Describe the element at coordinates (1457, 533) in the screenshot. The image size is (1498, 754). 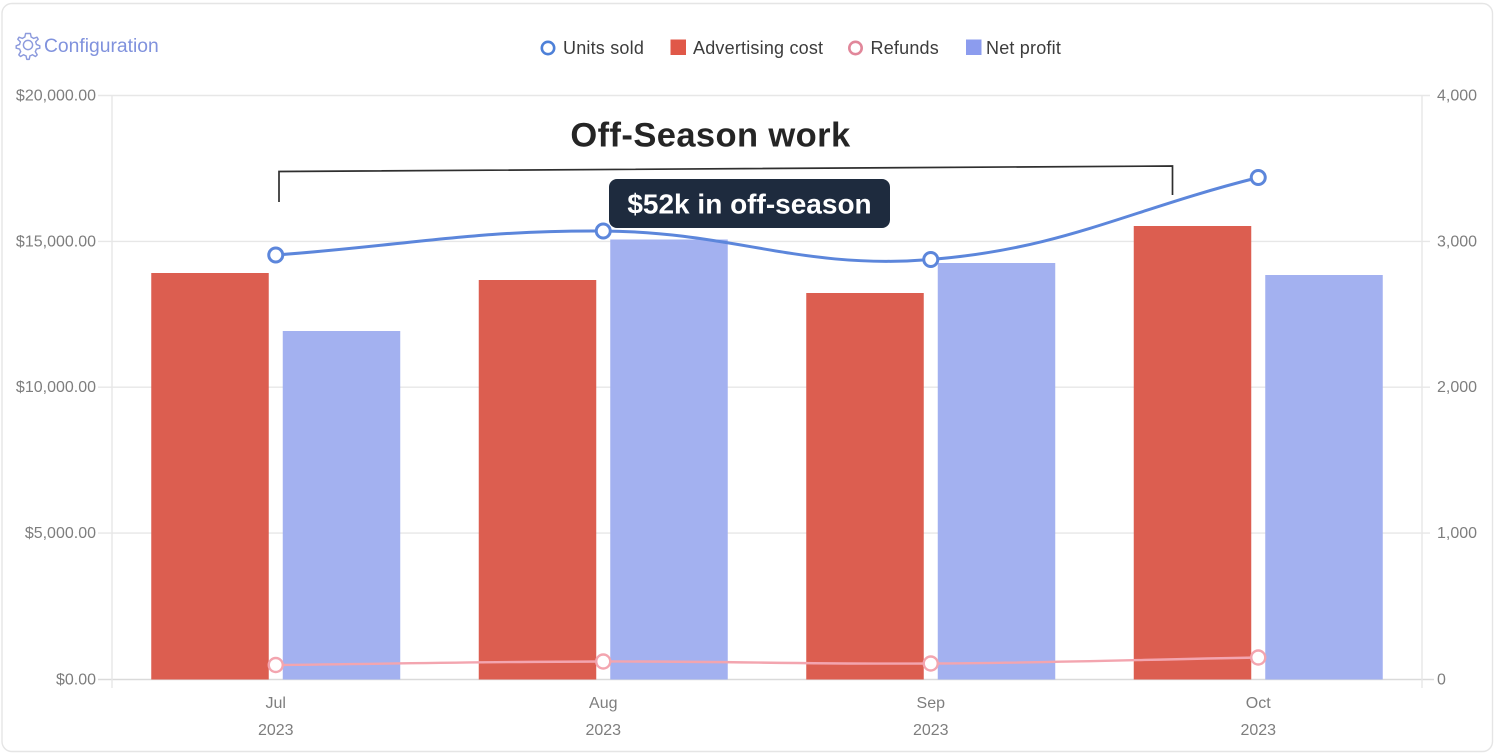
I see `svg-text: 1,000` at that location.